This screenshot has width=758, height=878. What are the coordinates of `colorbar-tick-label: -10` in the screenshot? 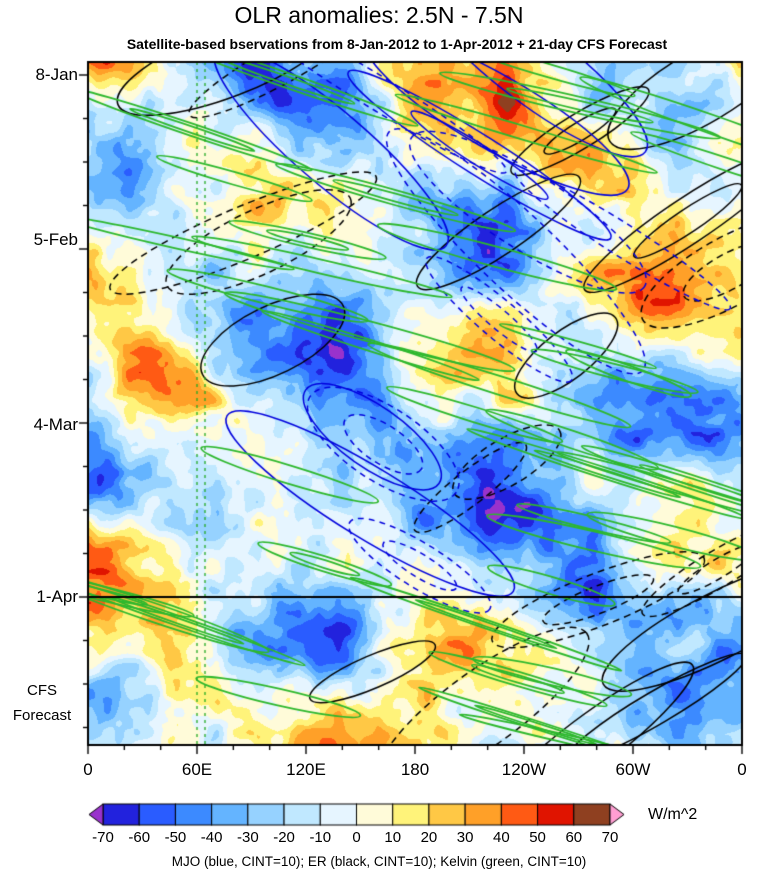 It's located at (320, 837).